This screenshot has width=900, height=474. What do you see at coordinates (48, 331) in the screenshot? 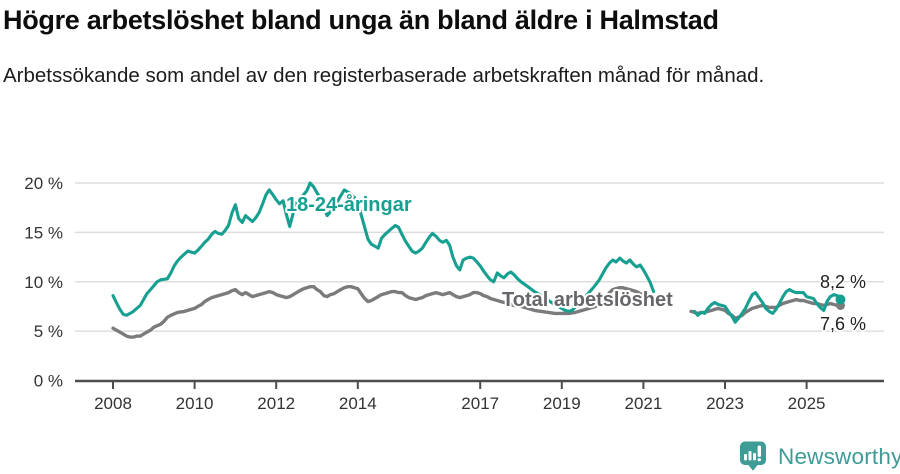
I see `y-axis-label: 5 %` at bounding box center [48, 331].